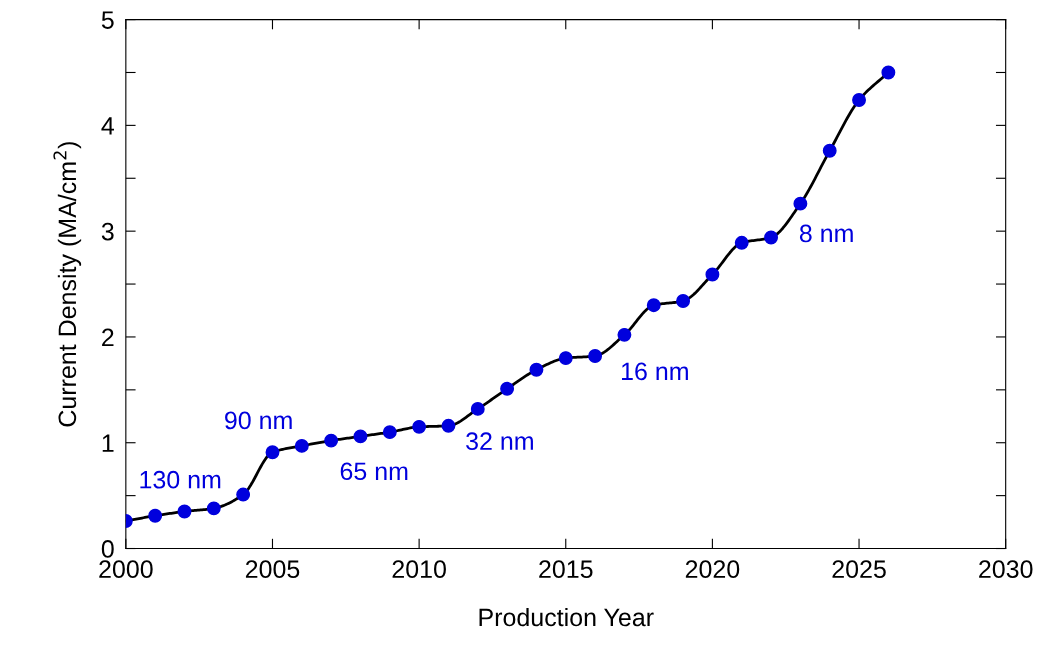  What do you see at coordinates (1006, 569) in the screenshot?
I see `x-tick-label: 2030` at bounding box center [1006, 569].